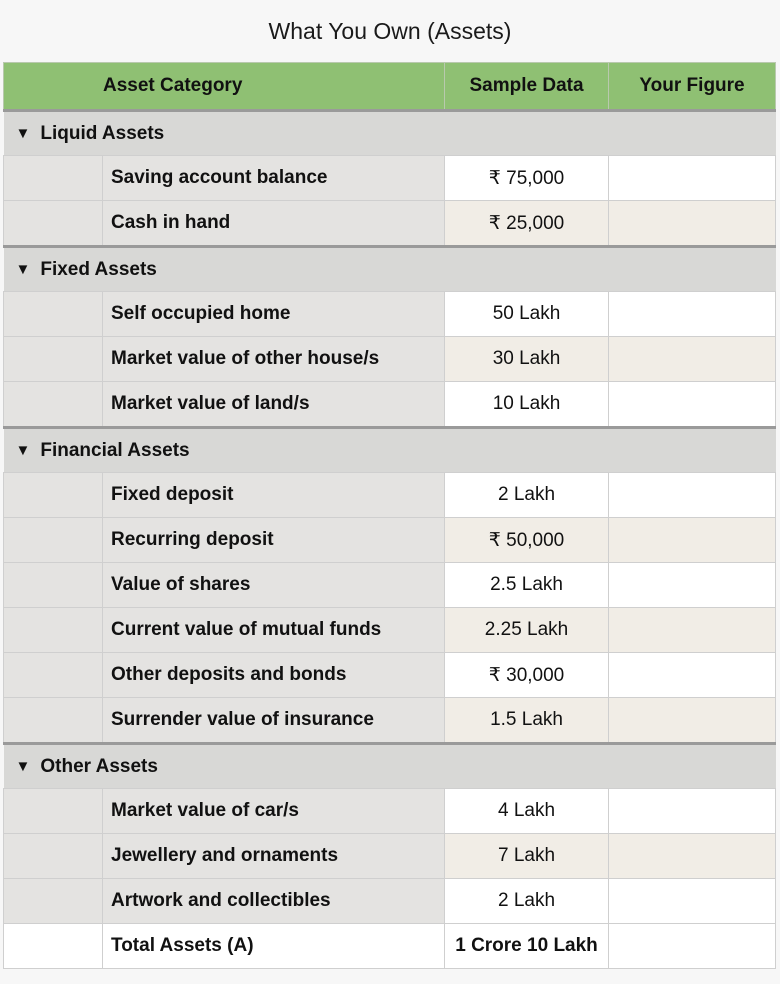  I want to click on sample-value: ₹ 25,000, so click(527, 224).